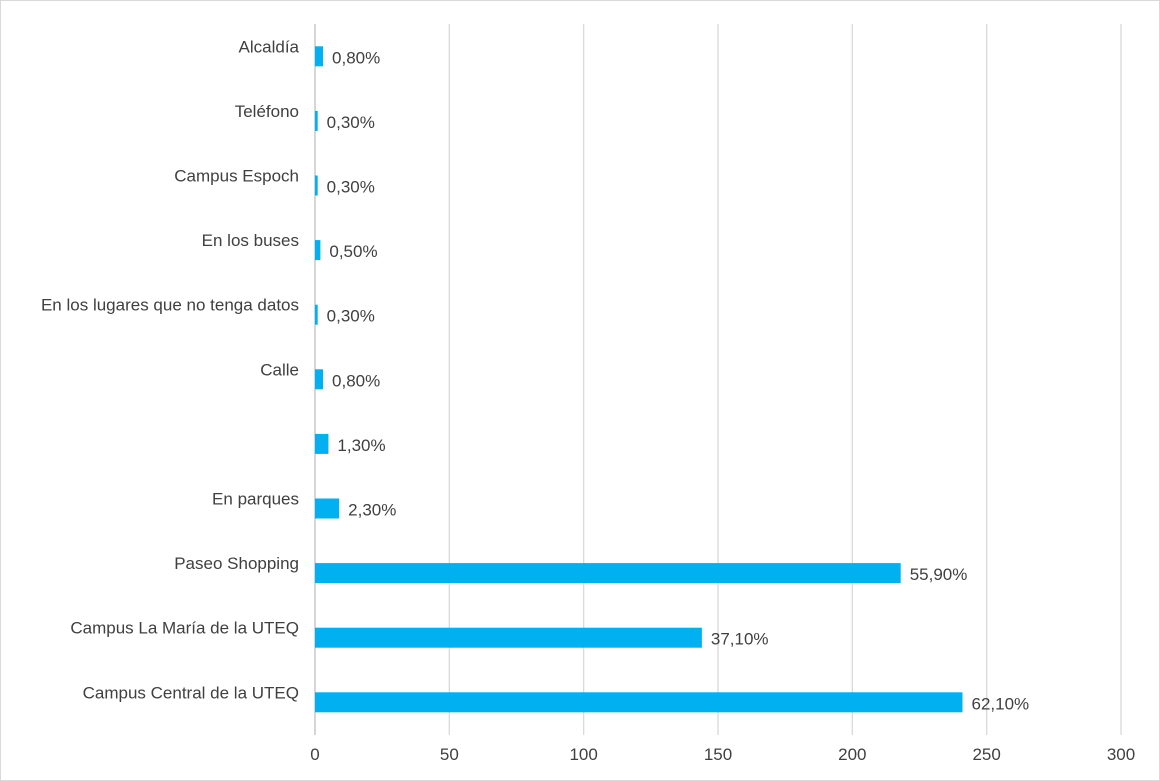  I want to click on data-label: 37,10%, so click(740, 639).